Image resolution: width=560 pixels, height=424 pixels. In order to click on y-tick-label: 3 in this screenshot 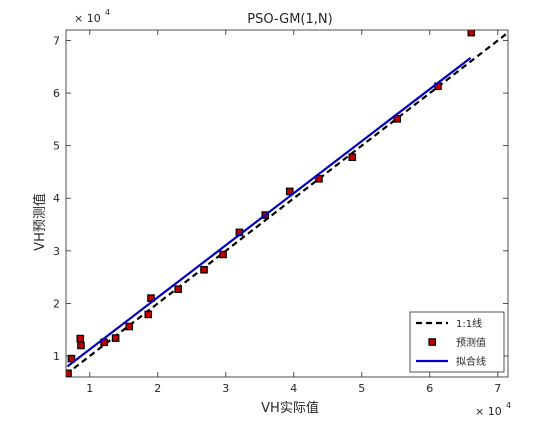, I will do `click(56, 251)`.